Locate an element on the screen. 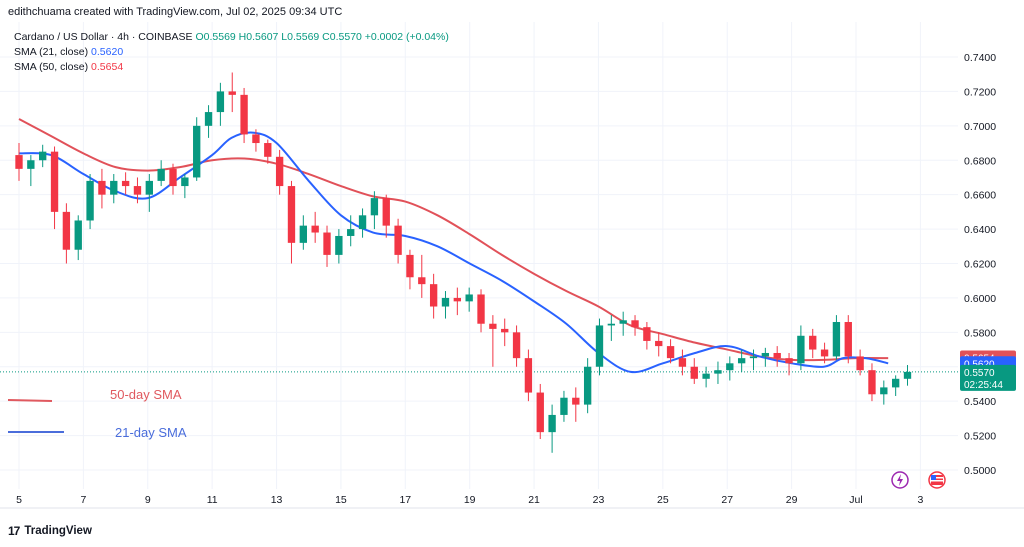  x-tick-label: 17 is located at coordinates (405, 500).